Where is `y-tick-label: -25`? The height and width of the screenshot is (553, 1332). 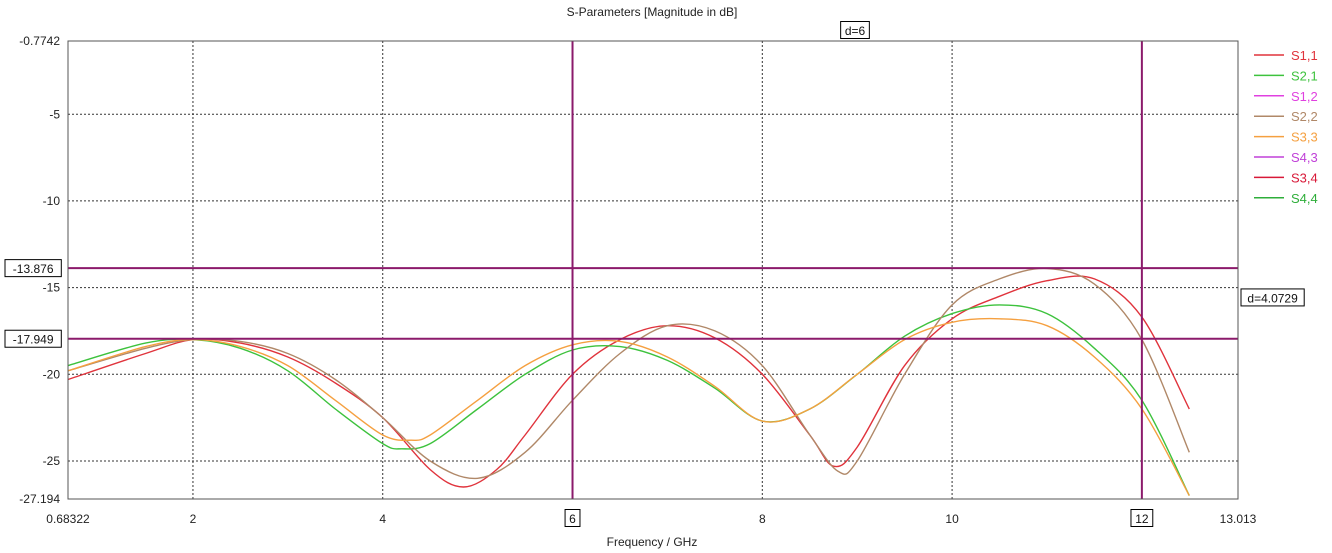
y-tick-label: -25 is located at coordinates (52, 461).